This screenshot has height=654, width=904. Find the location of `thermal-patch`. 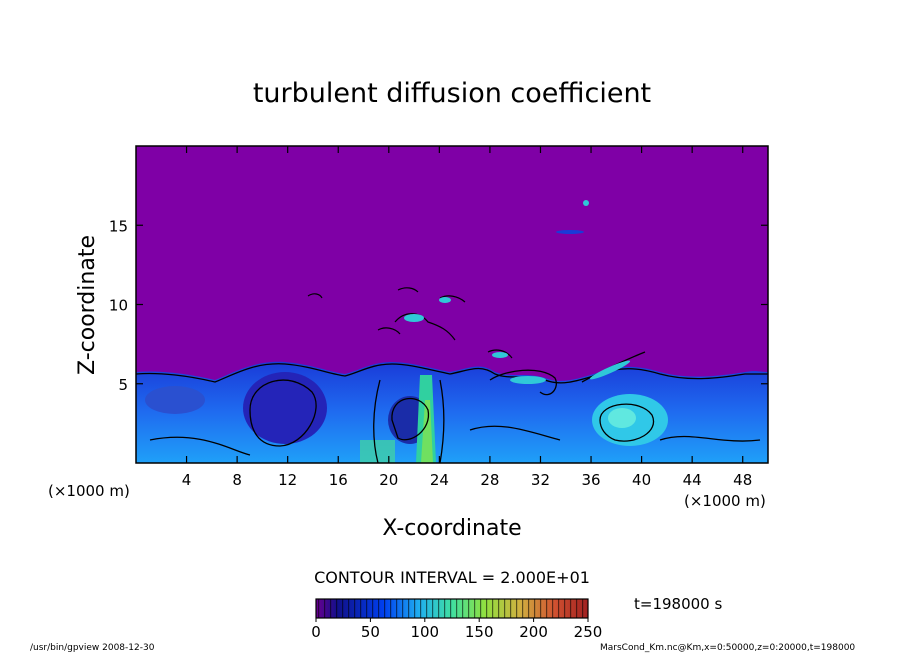

thermal-patch is located at coordinates (377, 451).